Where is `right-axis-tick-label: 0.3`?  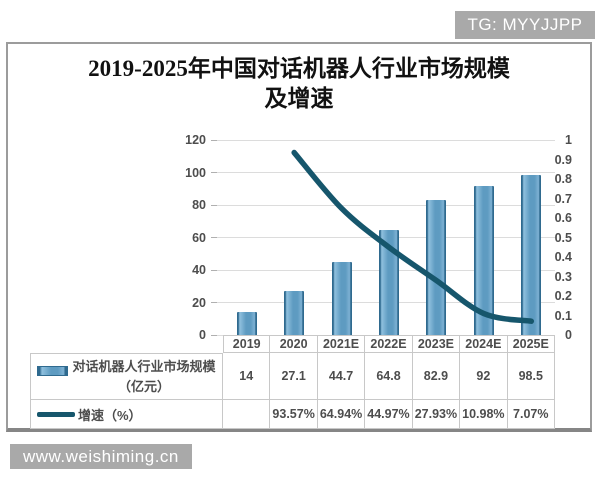 right-axis-tick-label: 0.3 is located at coordinates (563, 276).